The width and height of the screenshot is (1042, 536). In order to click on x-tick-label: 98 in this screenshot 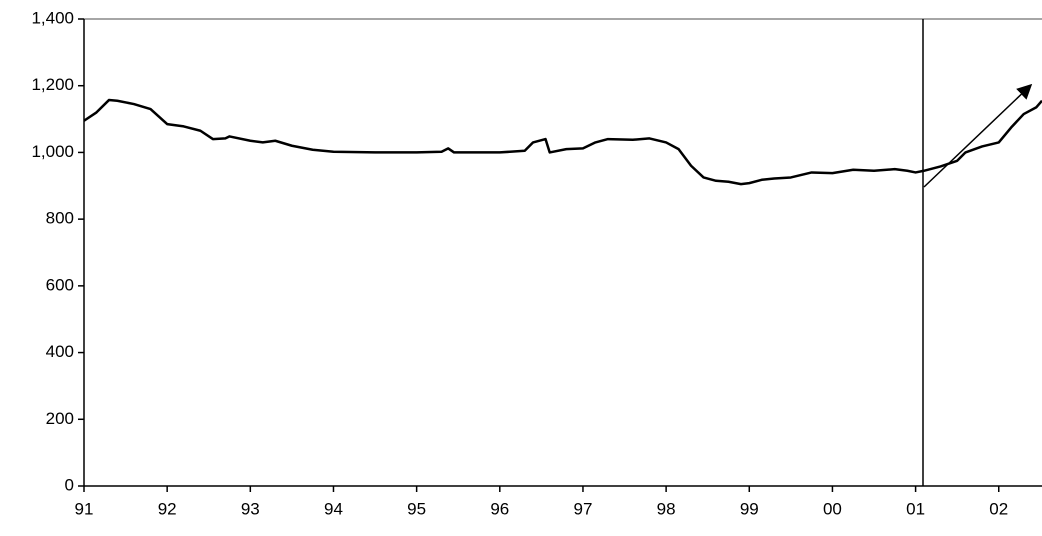, I will do `click(666, 508)`.